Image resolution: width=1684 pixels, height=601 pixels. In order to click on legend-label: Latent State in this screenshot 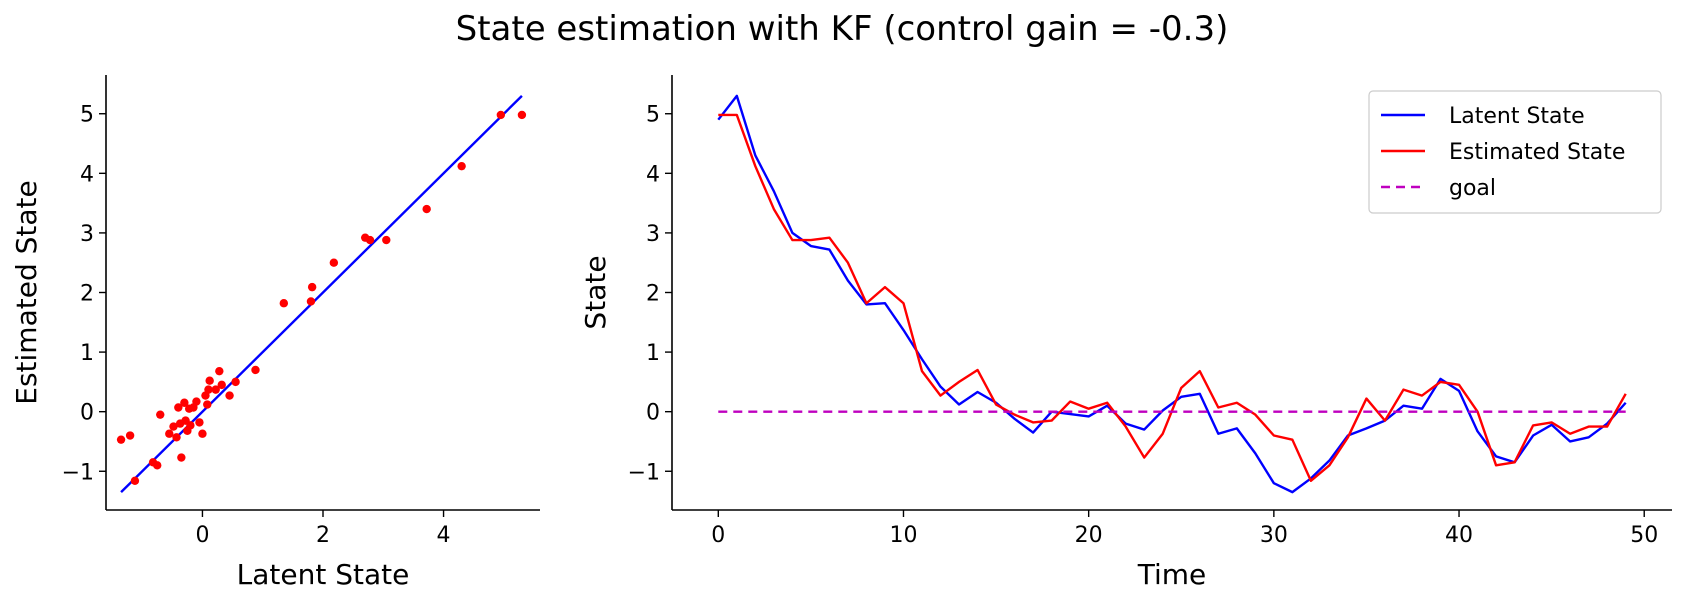, I will do `click(1517, 116)`.